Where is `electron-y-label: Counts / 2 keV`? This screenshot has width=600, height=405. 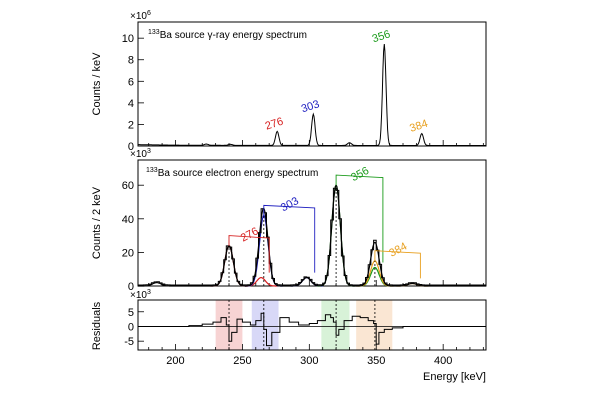
electron-y-label: Counts / 2 keV is located at coordinates (97, 222).